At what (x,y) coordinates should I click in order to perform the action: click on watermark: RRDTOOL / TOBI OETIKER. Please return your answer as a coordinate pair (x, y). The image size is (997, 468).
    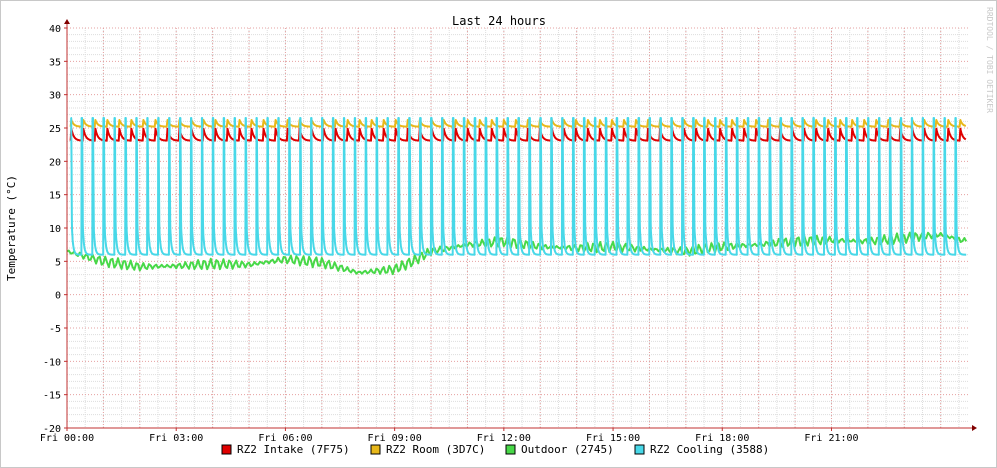
    Looking at the image, I should click on (989, 60).